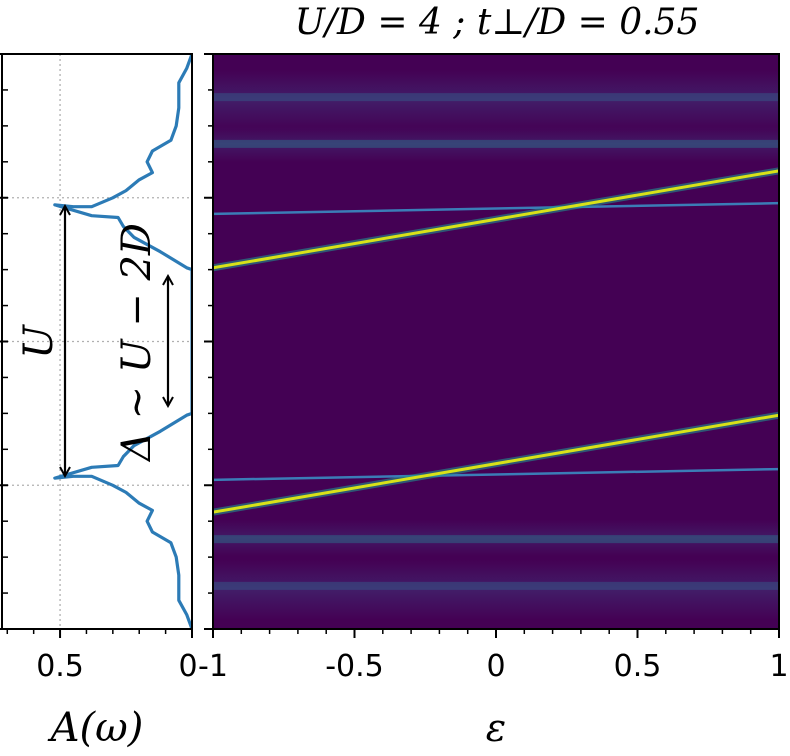  I want to click on right-x-ticks: -1 -0.5 0 0.5 1, so click(493, 656).